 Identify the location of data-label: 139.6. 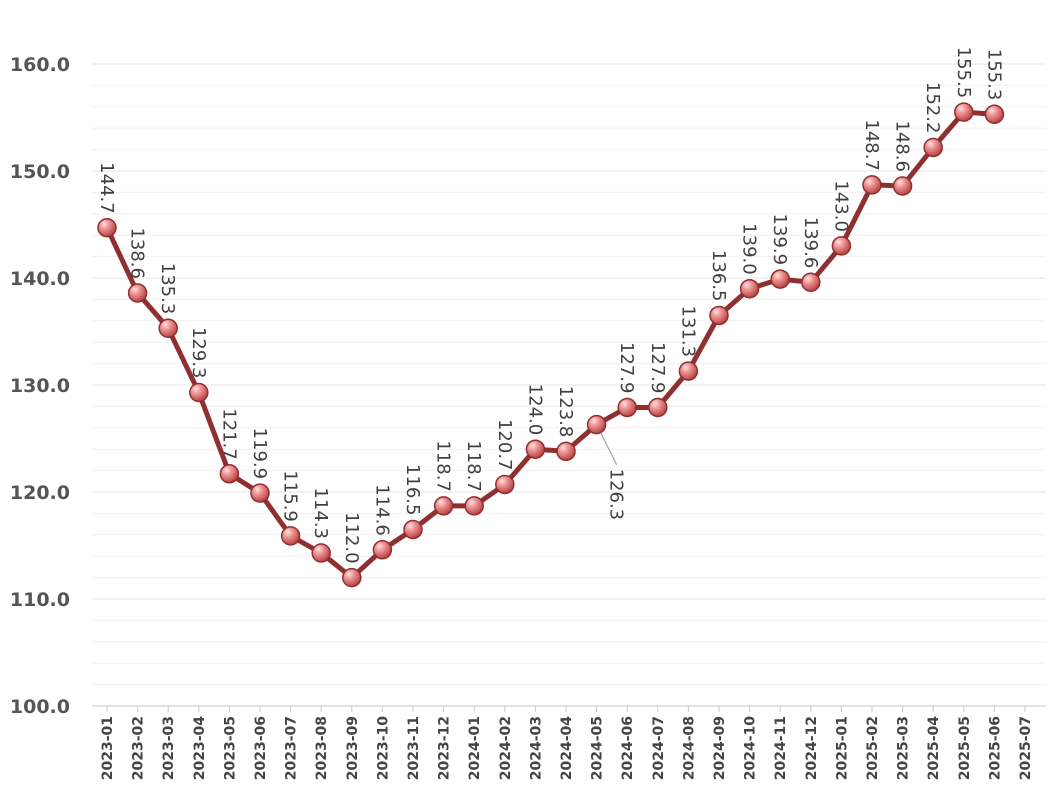
(810, 243).